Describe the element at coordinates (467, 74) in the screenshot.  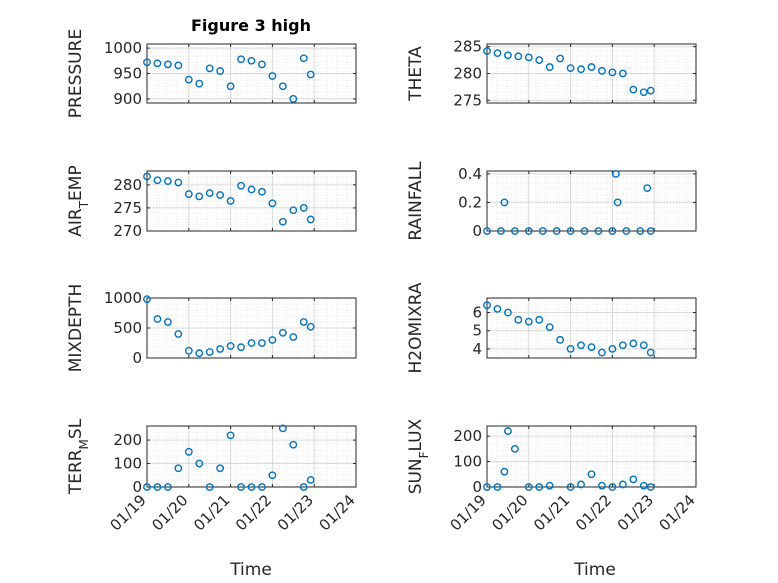
I see `y-tick-label: 280` at that location.